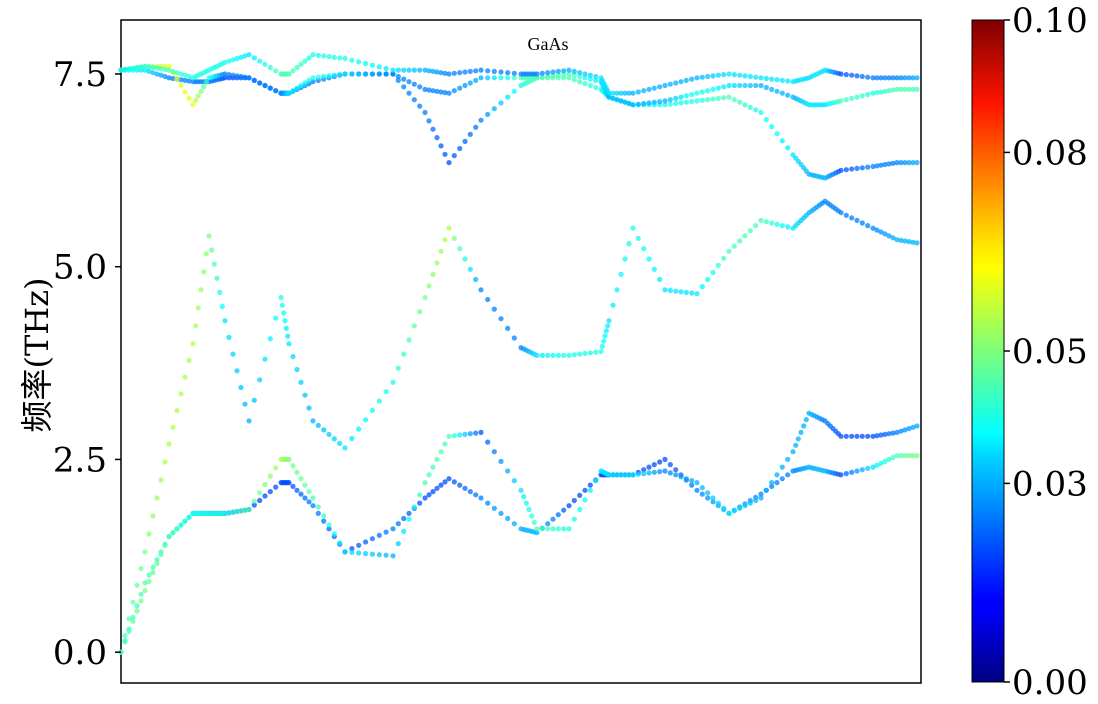 This screenshot has width=1098, height=704. I want to click on y-tick-label: 5.0, so click(80, 268).